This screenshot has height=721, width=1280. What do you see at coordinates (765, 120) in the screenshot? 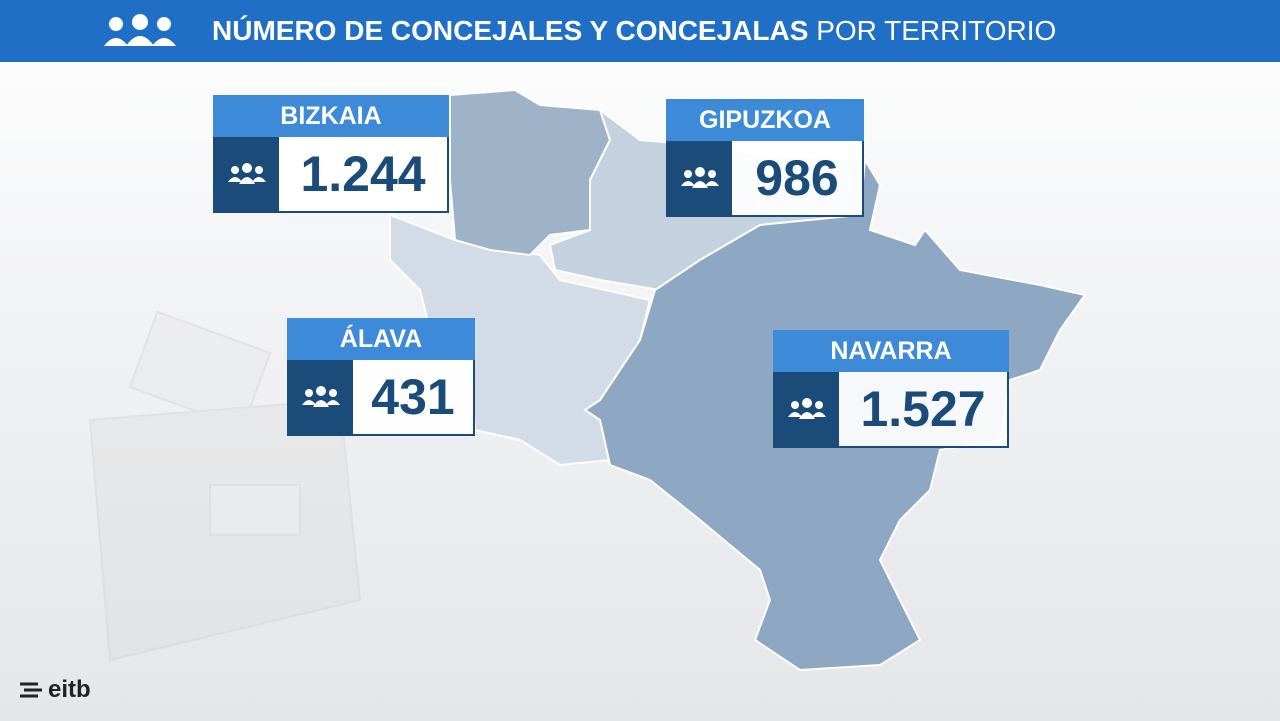
I see `region-name: GIPUZKOA` at bounding box center [765, 120].